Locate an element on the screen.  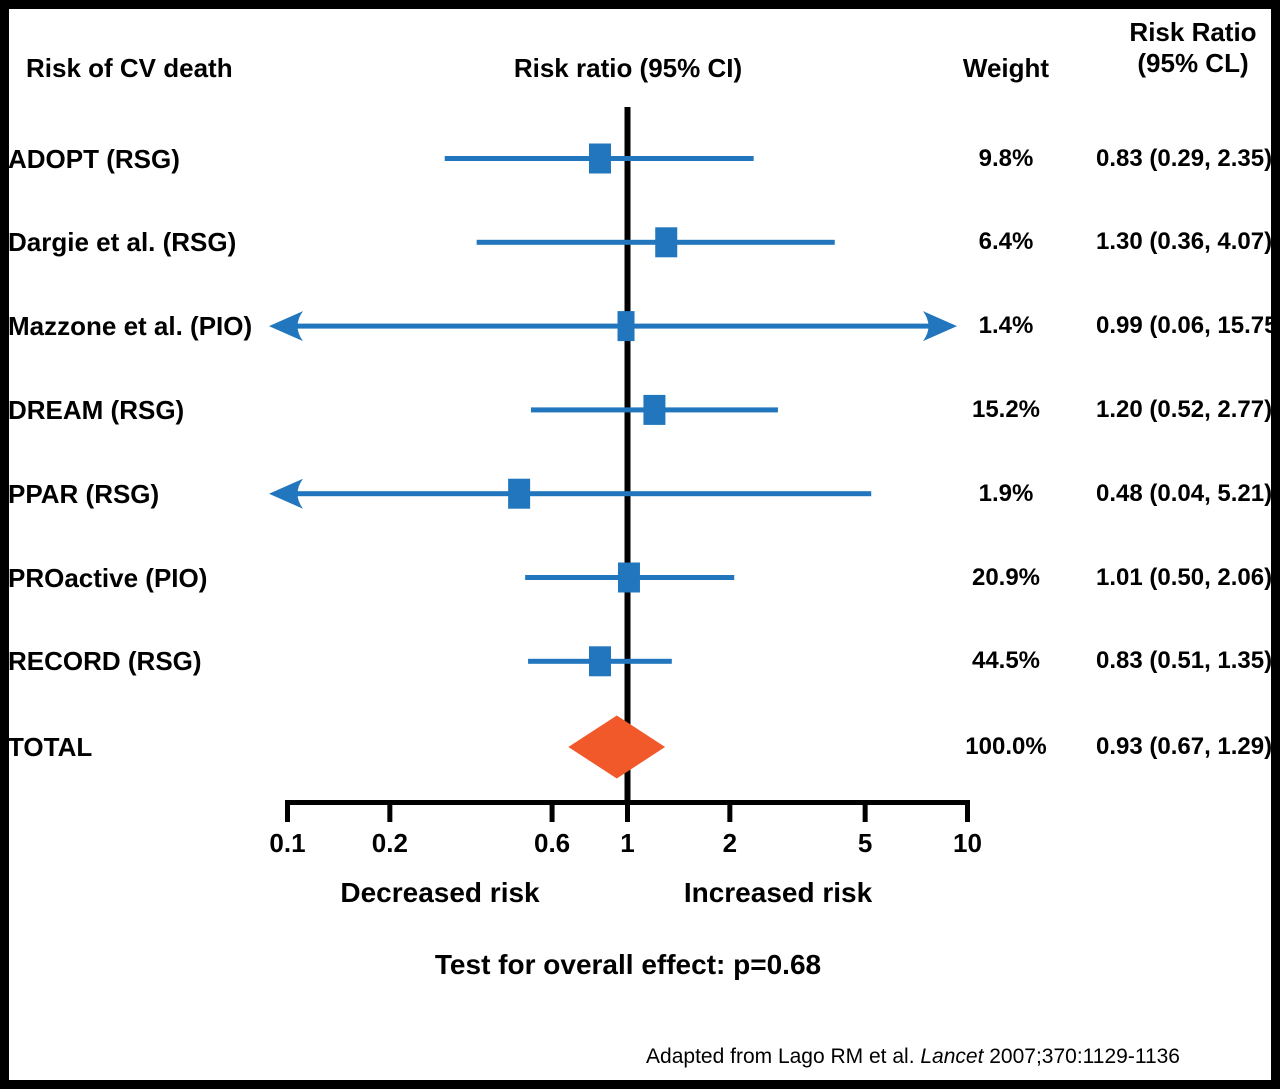
x-axis-tick-label: 0.2 is located at coordinates (389, 843).